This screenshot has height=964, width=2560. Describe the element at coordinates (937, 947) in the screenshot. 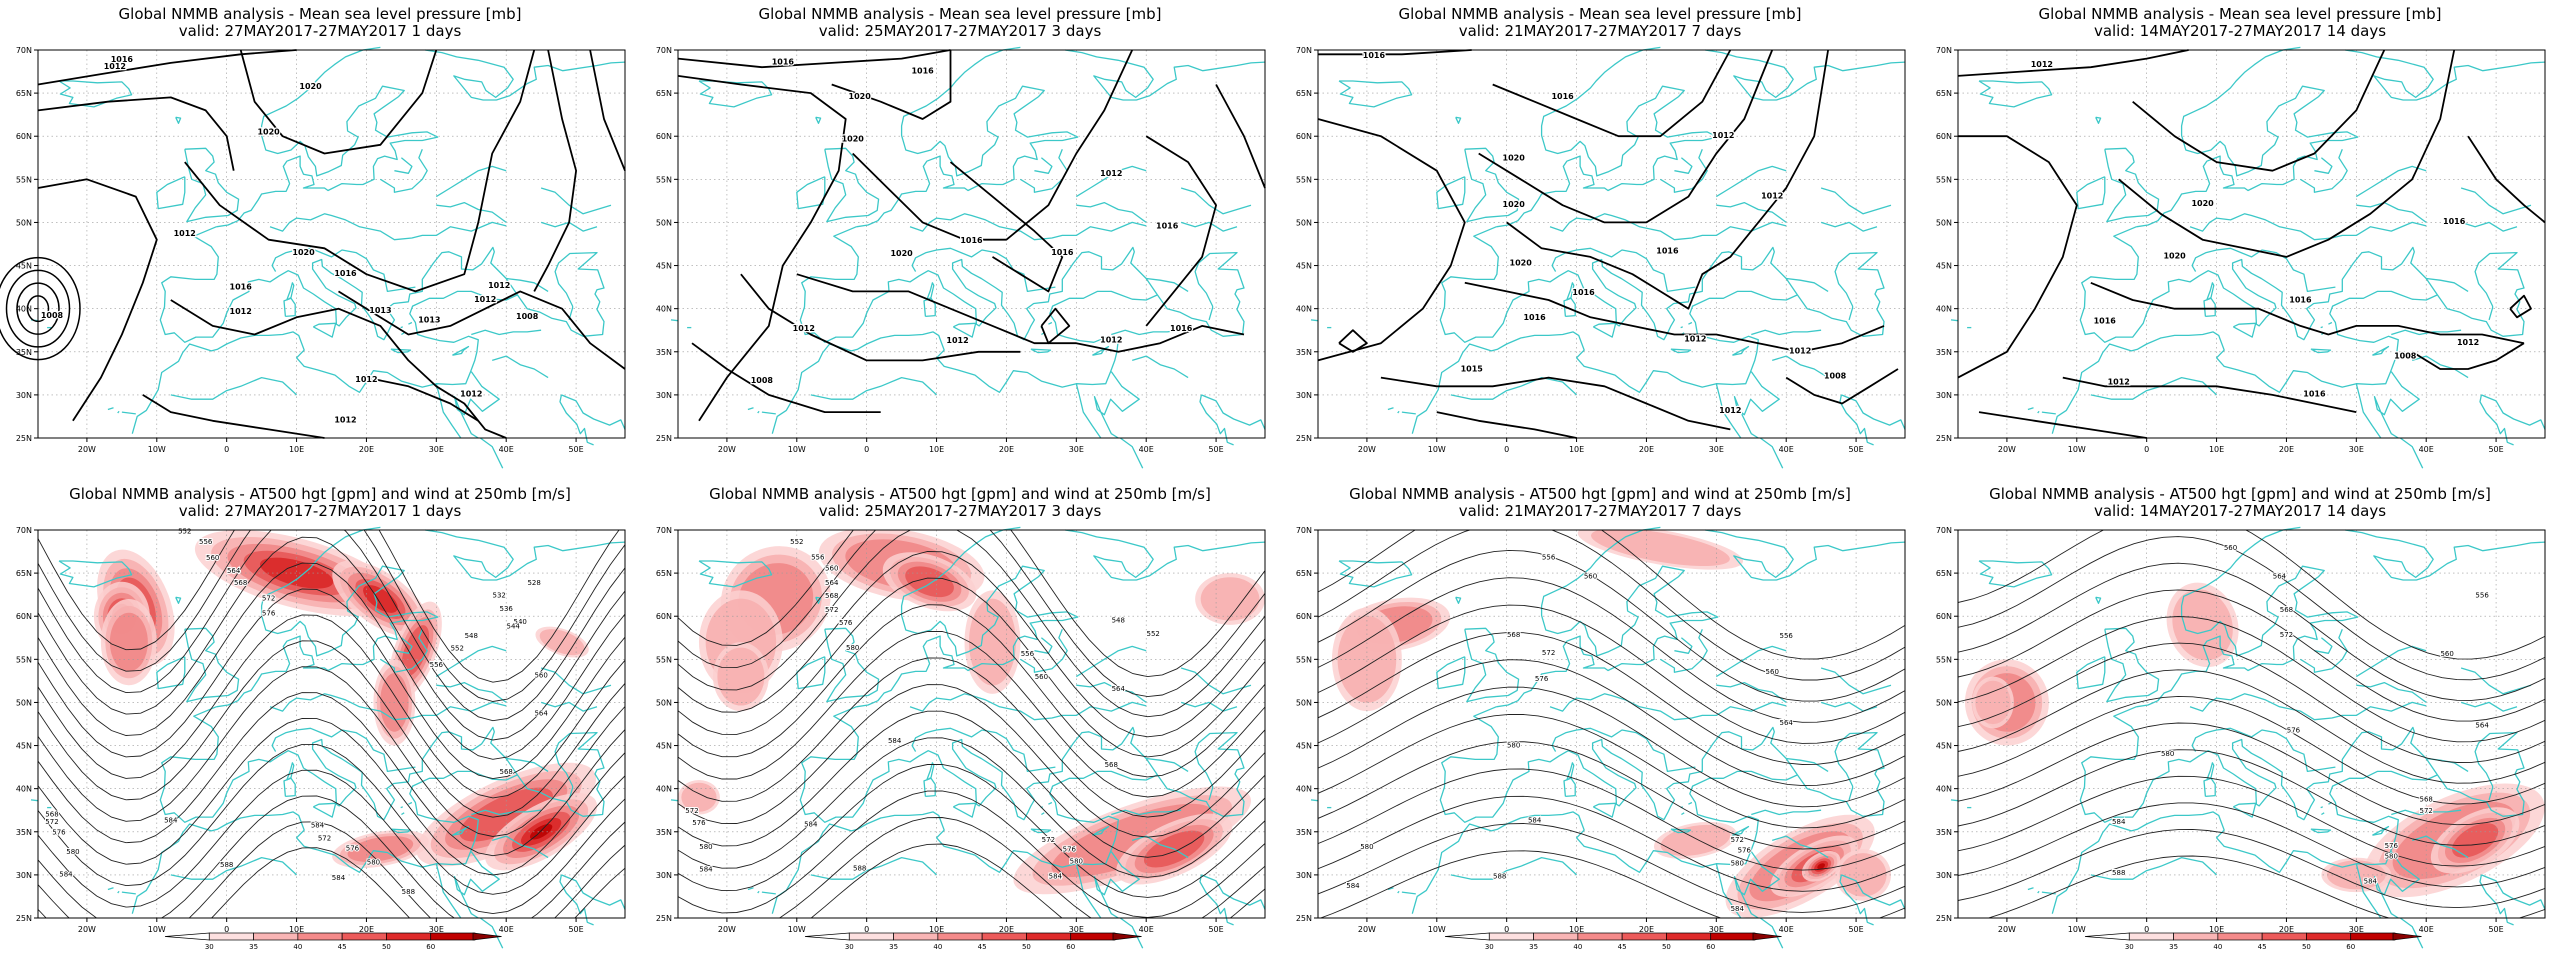

I see `colorbar-label: 40` at that location.